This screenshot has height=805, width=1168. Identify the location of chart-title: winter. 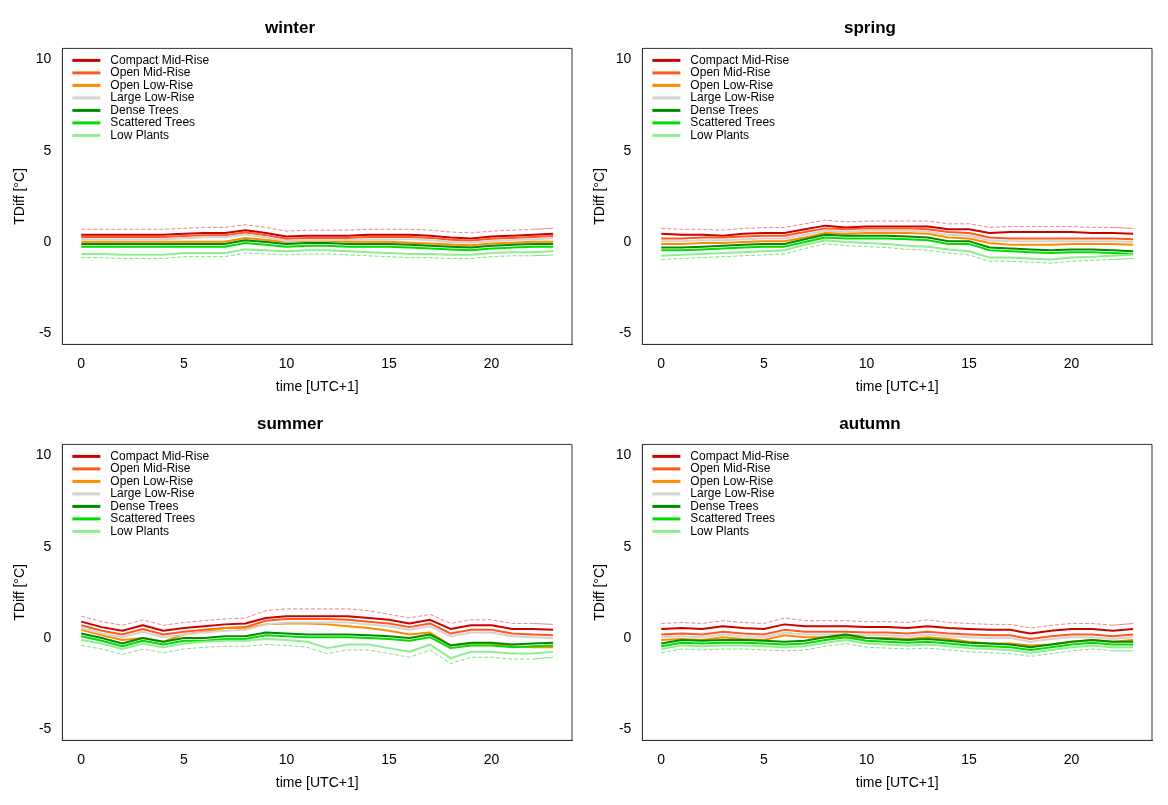
(289, 27).